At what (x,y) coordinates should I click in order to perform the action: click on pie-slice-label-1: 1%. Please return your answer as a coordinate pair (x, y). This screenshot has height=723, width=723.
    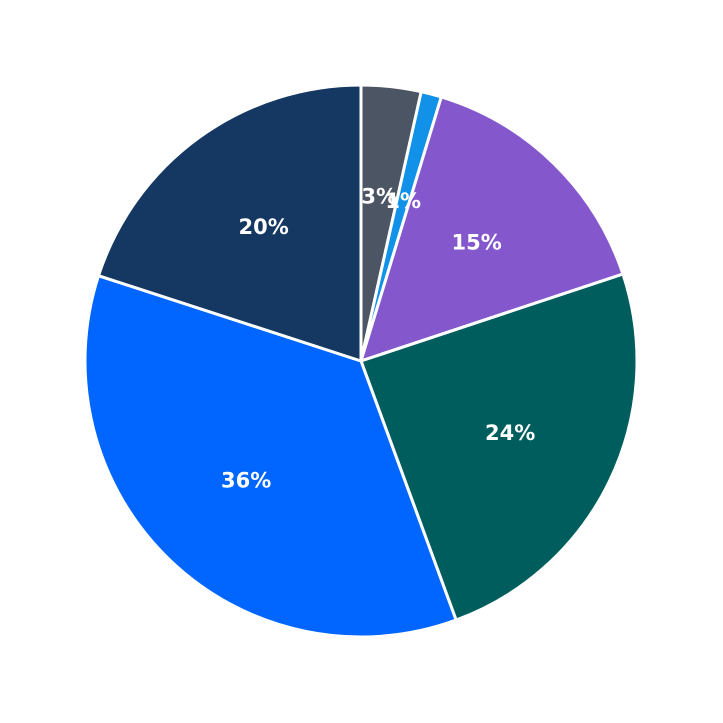
    Looking at the image, I should click on (403, 201).